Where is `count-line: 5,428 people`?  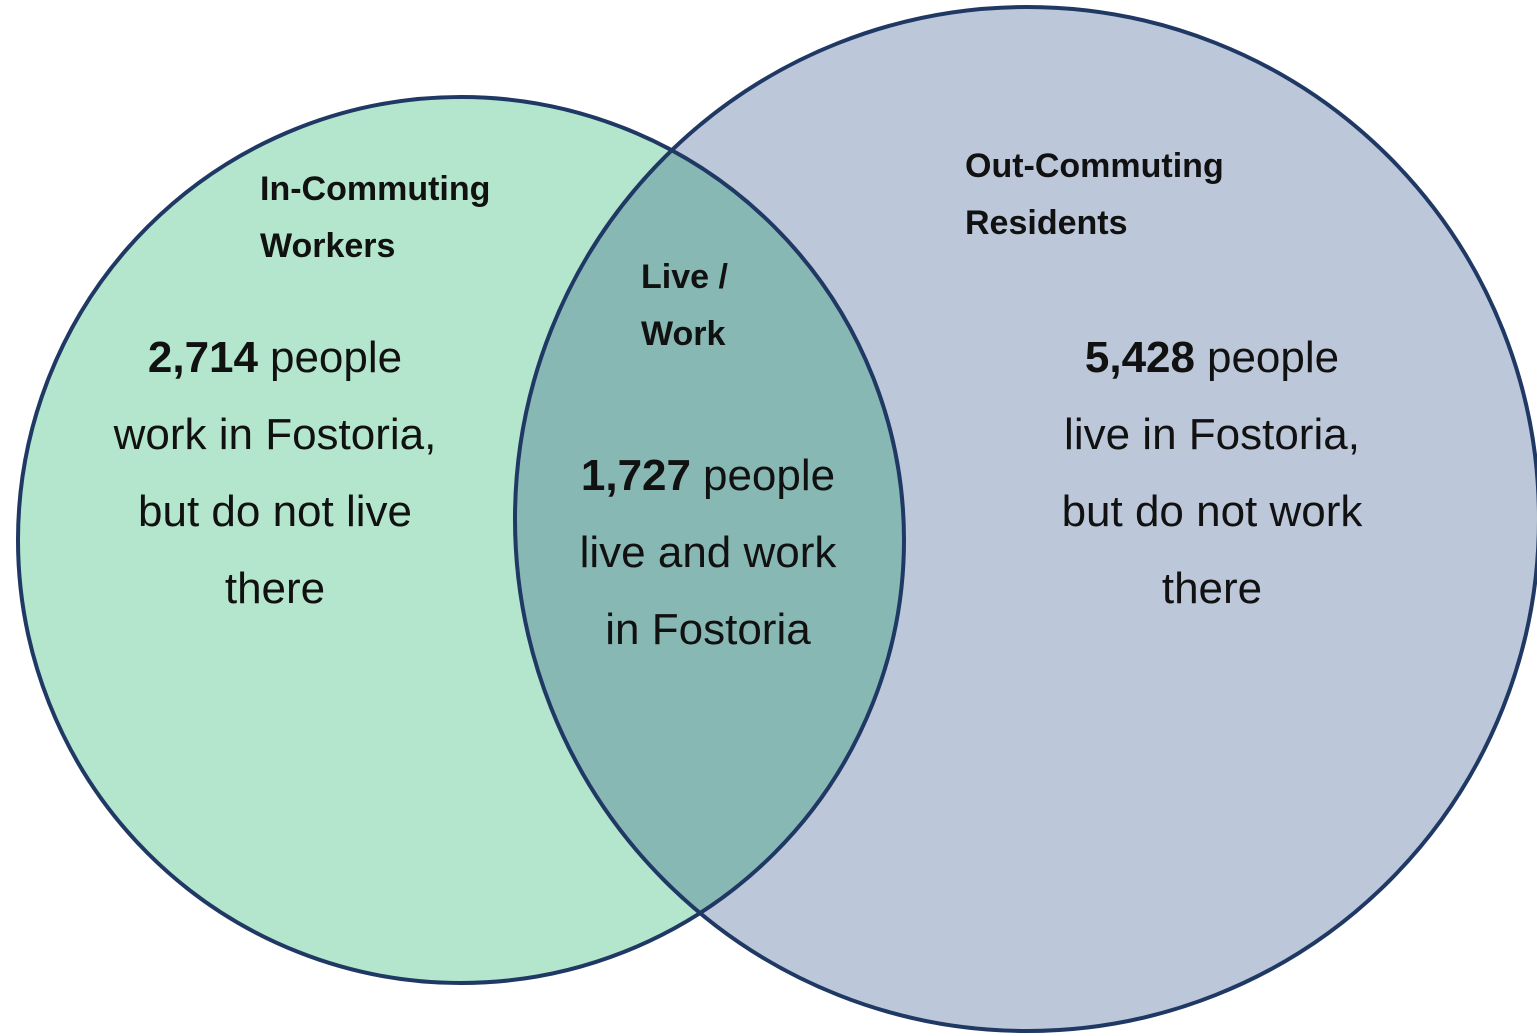 count-line: 5,428 people is located at coordinates (1212, 357).